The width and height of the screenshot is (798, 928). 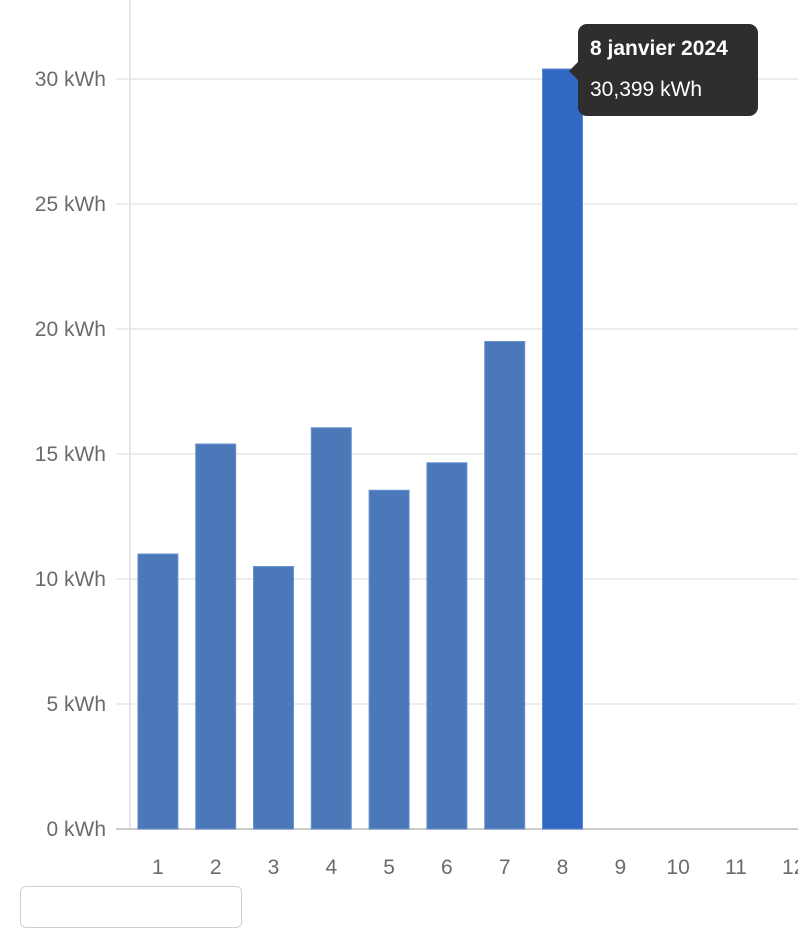 I want to click on x-tick-label: 2, so click(x=216, y=867).